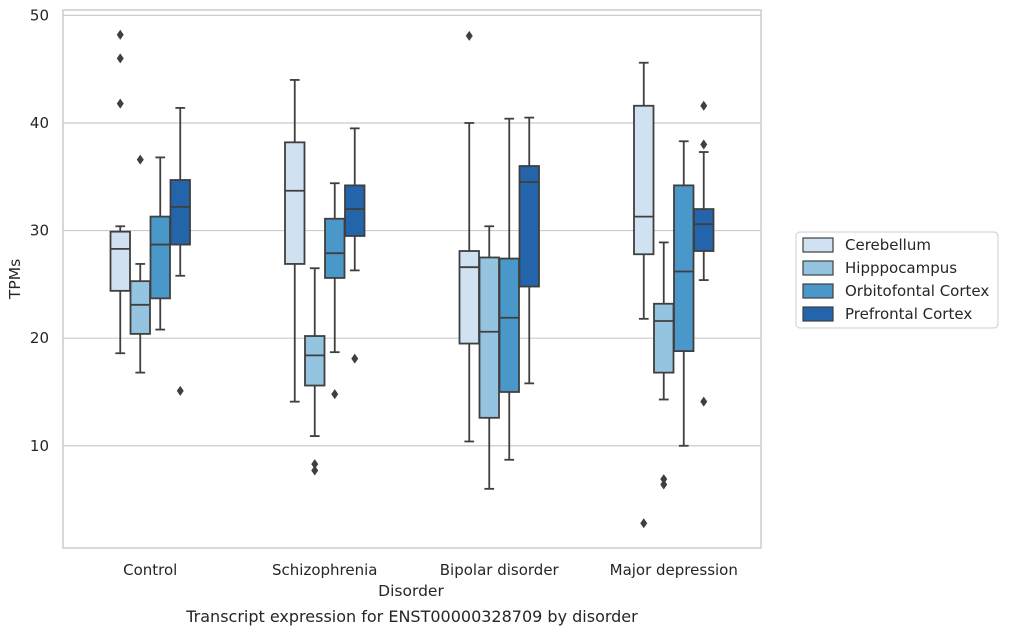 Image resolution: width=1009 pixels, height=635 pixels. I want to click on x-axis-label: Disorder, so click(411, 591).